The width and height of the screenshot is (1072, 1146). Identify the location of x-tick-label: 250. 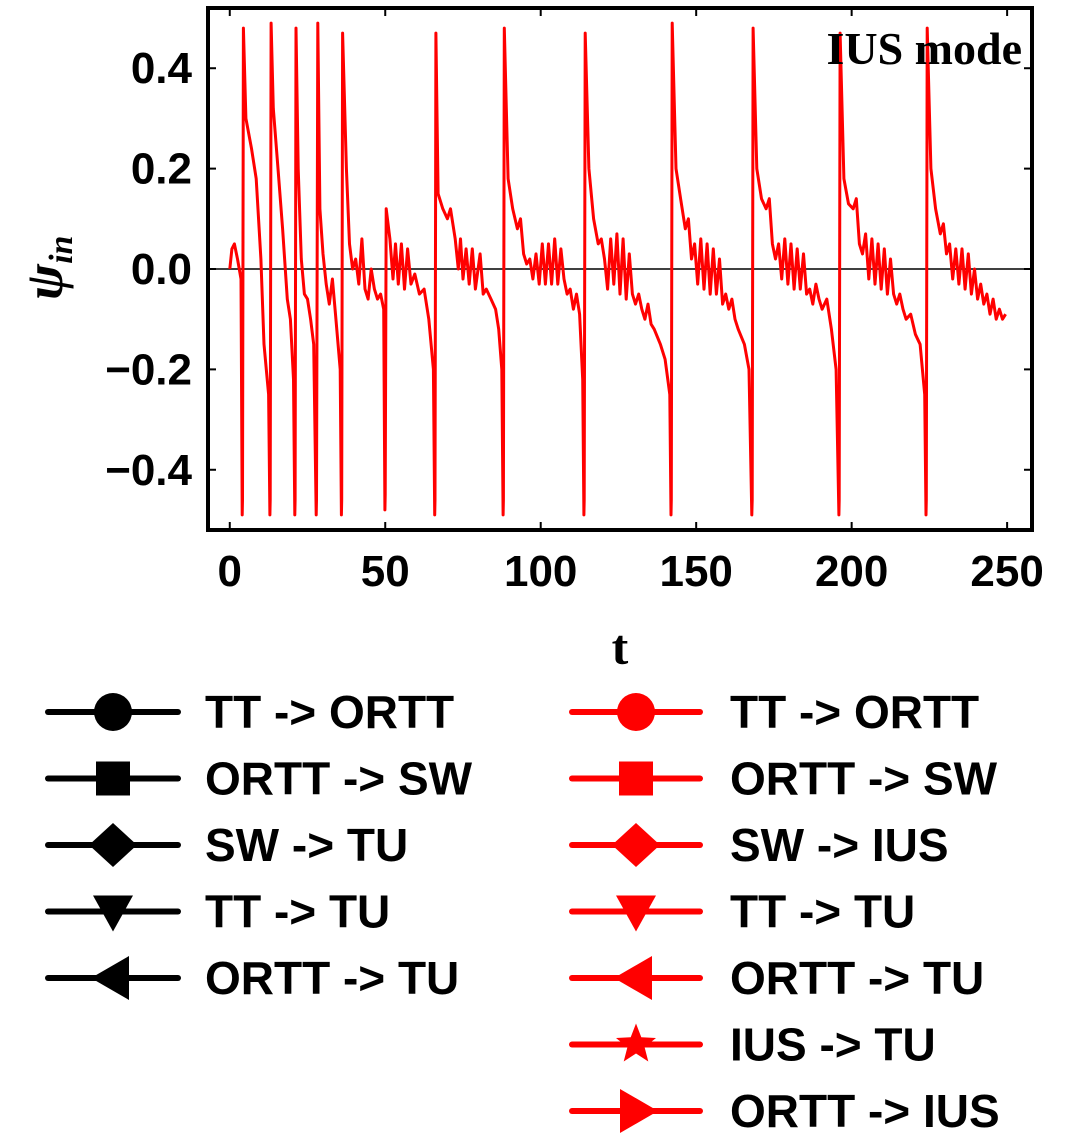
(1006, 571).